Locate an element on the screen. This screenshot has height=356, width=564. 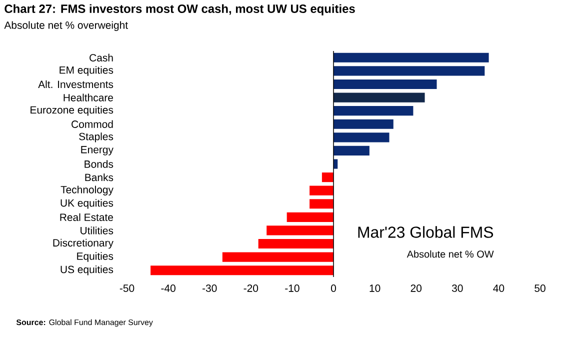
y-tick-label: Utilities is located at coordinates (97, 230).